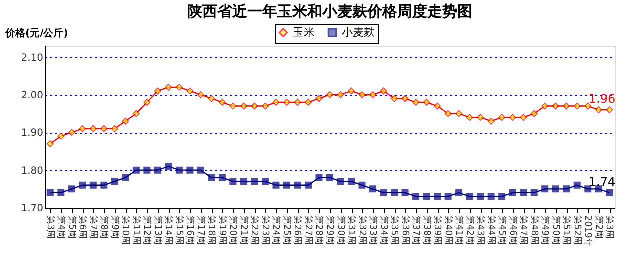 This screenshot has width=637, height=264. What do you see at coordinates (158, 230) in the screenshot?
I see `x-tick-label: 第13周` at bounding box center [158, 230].